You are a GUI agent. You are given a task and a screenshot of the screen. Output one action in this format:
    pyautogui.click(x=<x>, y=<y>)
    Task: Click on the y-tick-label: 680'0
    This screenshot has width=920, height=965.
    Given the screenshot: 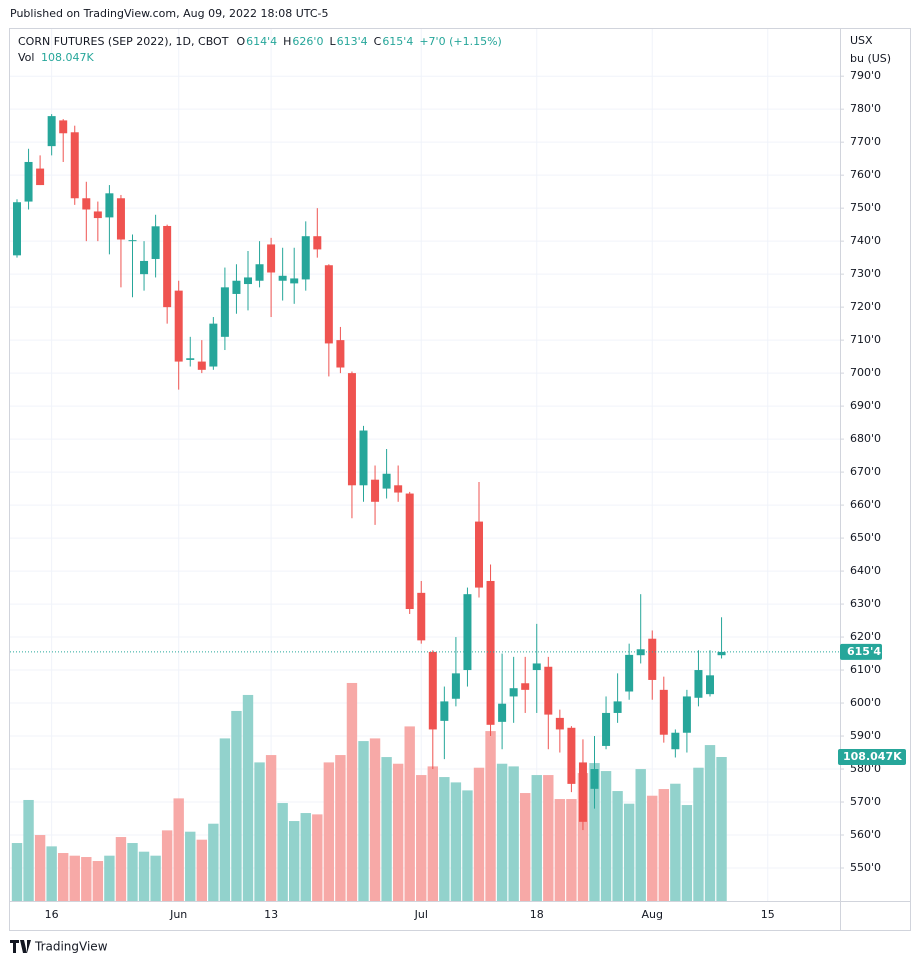 What is the action you would take?
    pyautogui.click(x=865, y=438)
    